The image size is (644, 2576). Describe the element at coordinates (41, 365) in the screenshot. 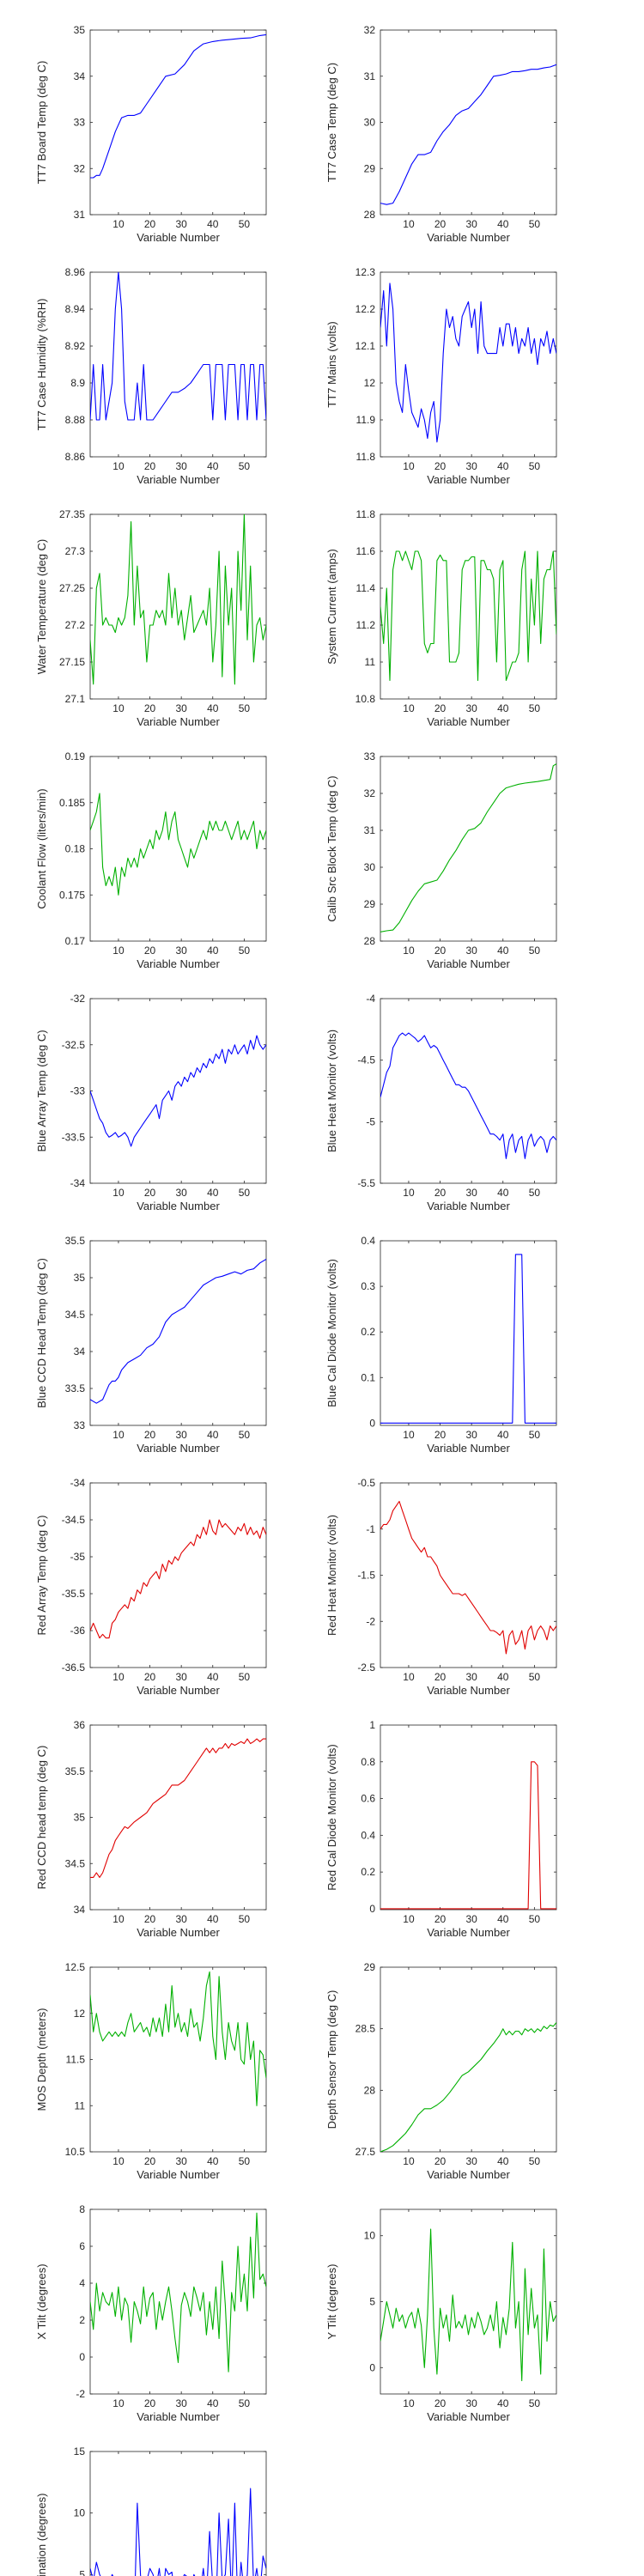

I see `y-axis-label: TT7 Case Humidity (%RH)` at that location.